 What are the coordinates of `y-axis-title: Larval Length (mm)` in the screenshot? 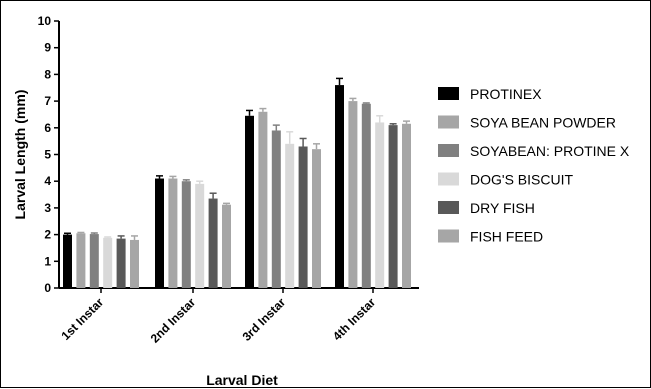 It's located at (20, 155).